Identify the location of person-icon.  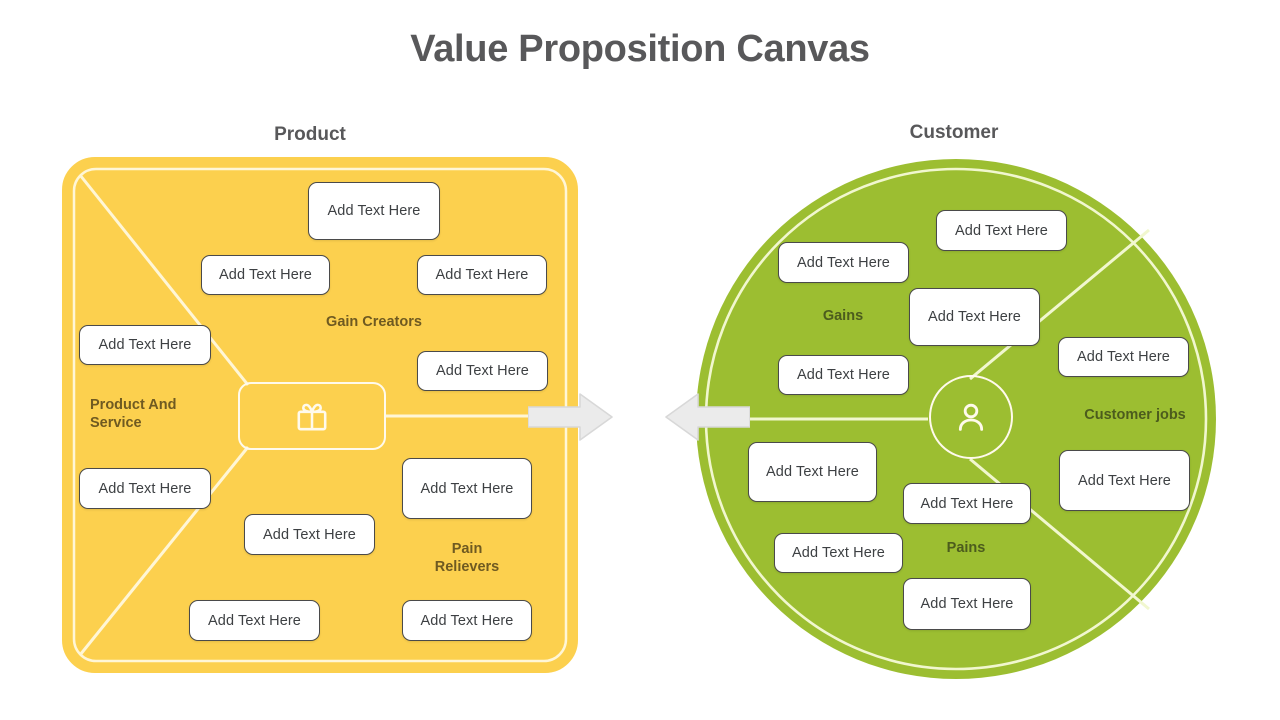
(971, 417).